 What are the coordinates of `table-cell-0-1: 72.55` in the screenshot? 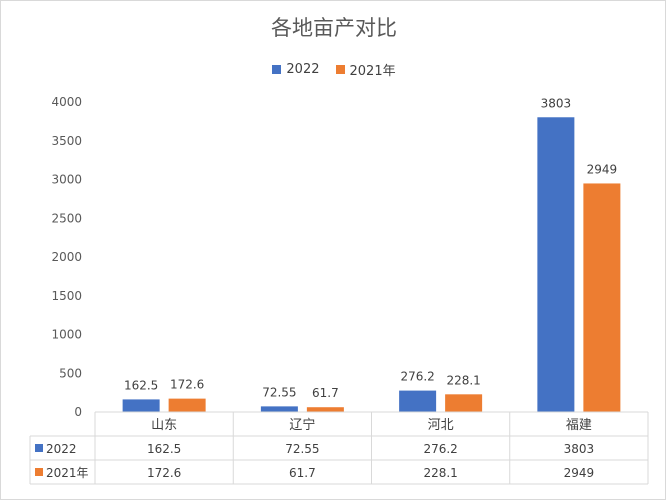 It's located at (302, 449).